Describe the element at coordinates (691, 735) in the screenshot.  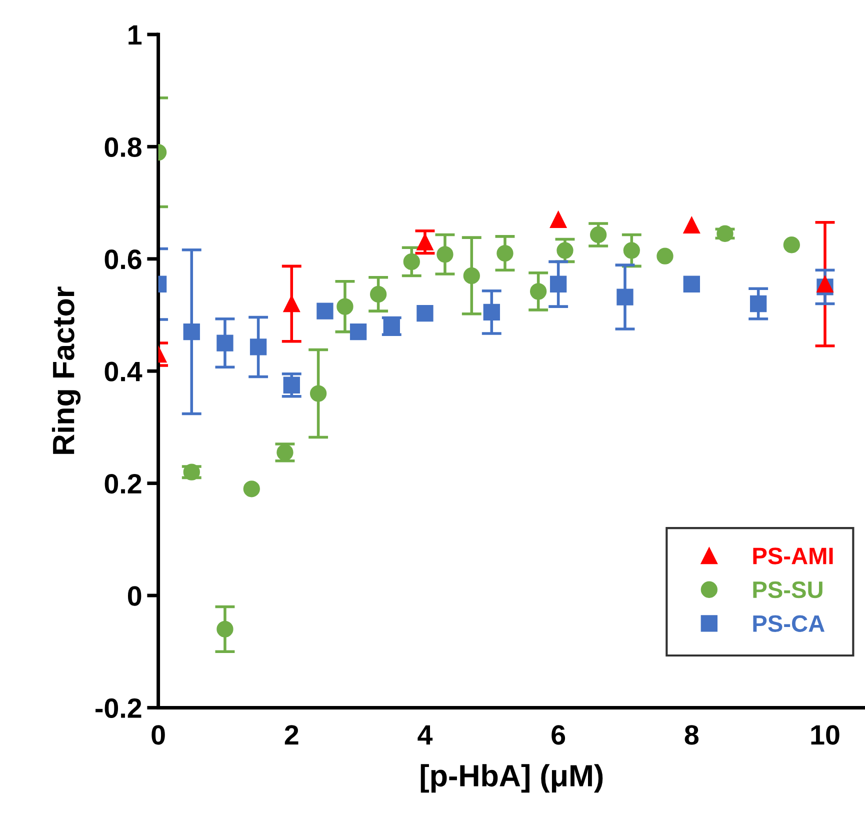
I see `x-tick-label: 8` at that location.